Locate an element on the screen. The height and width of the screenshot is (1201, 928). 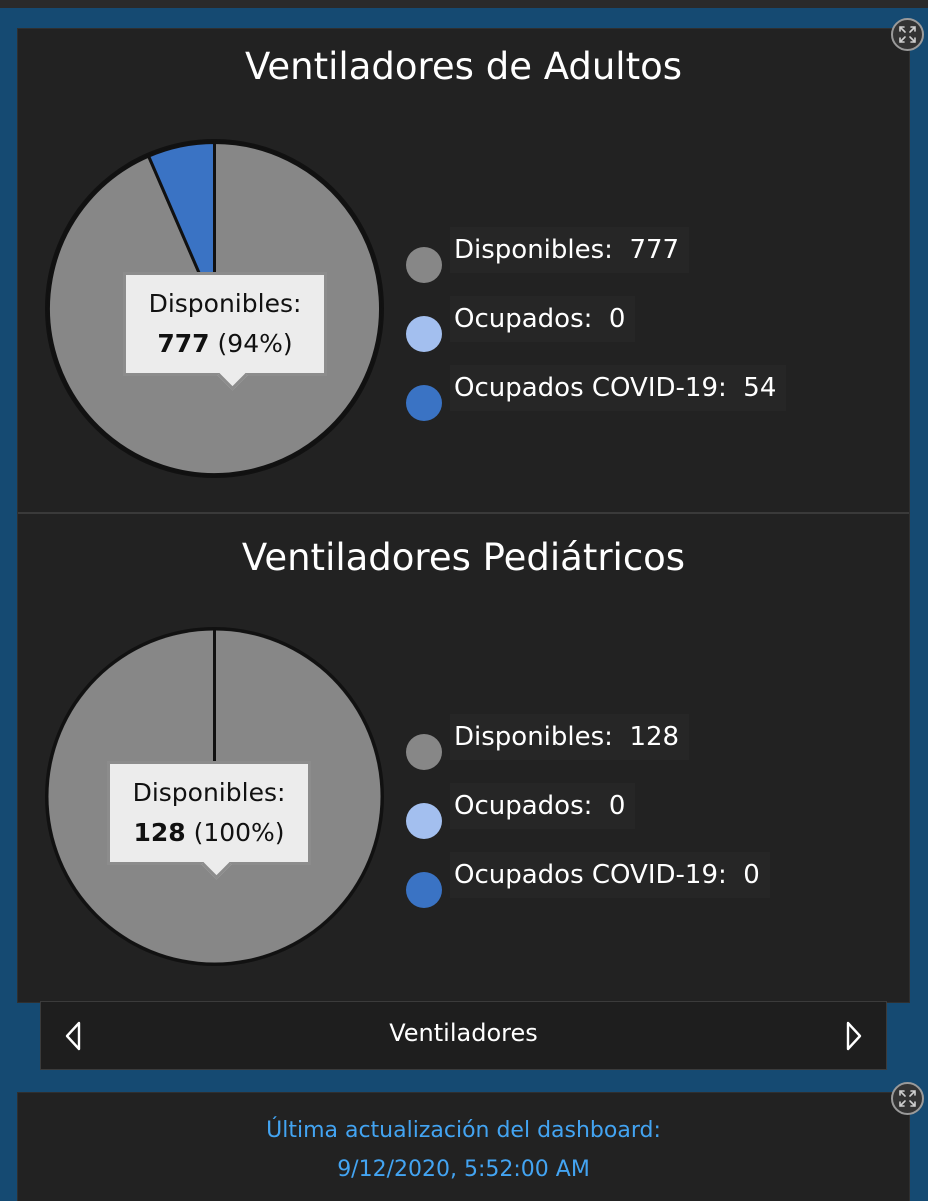
pie-tooltip: Disponibles: 128 (100%) is located at coordinates (209, 813).